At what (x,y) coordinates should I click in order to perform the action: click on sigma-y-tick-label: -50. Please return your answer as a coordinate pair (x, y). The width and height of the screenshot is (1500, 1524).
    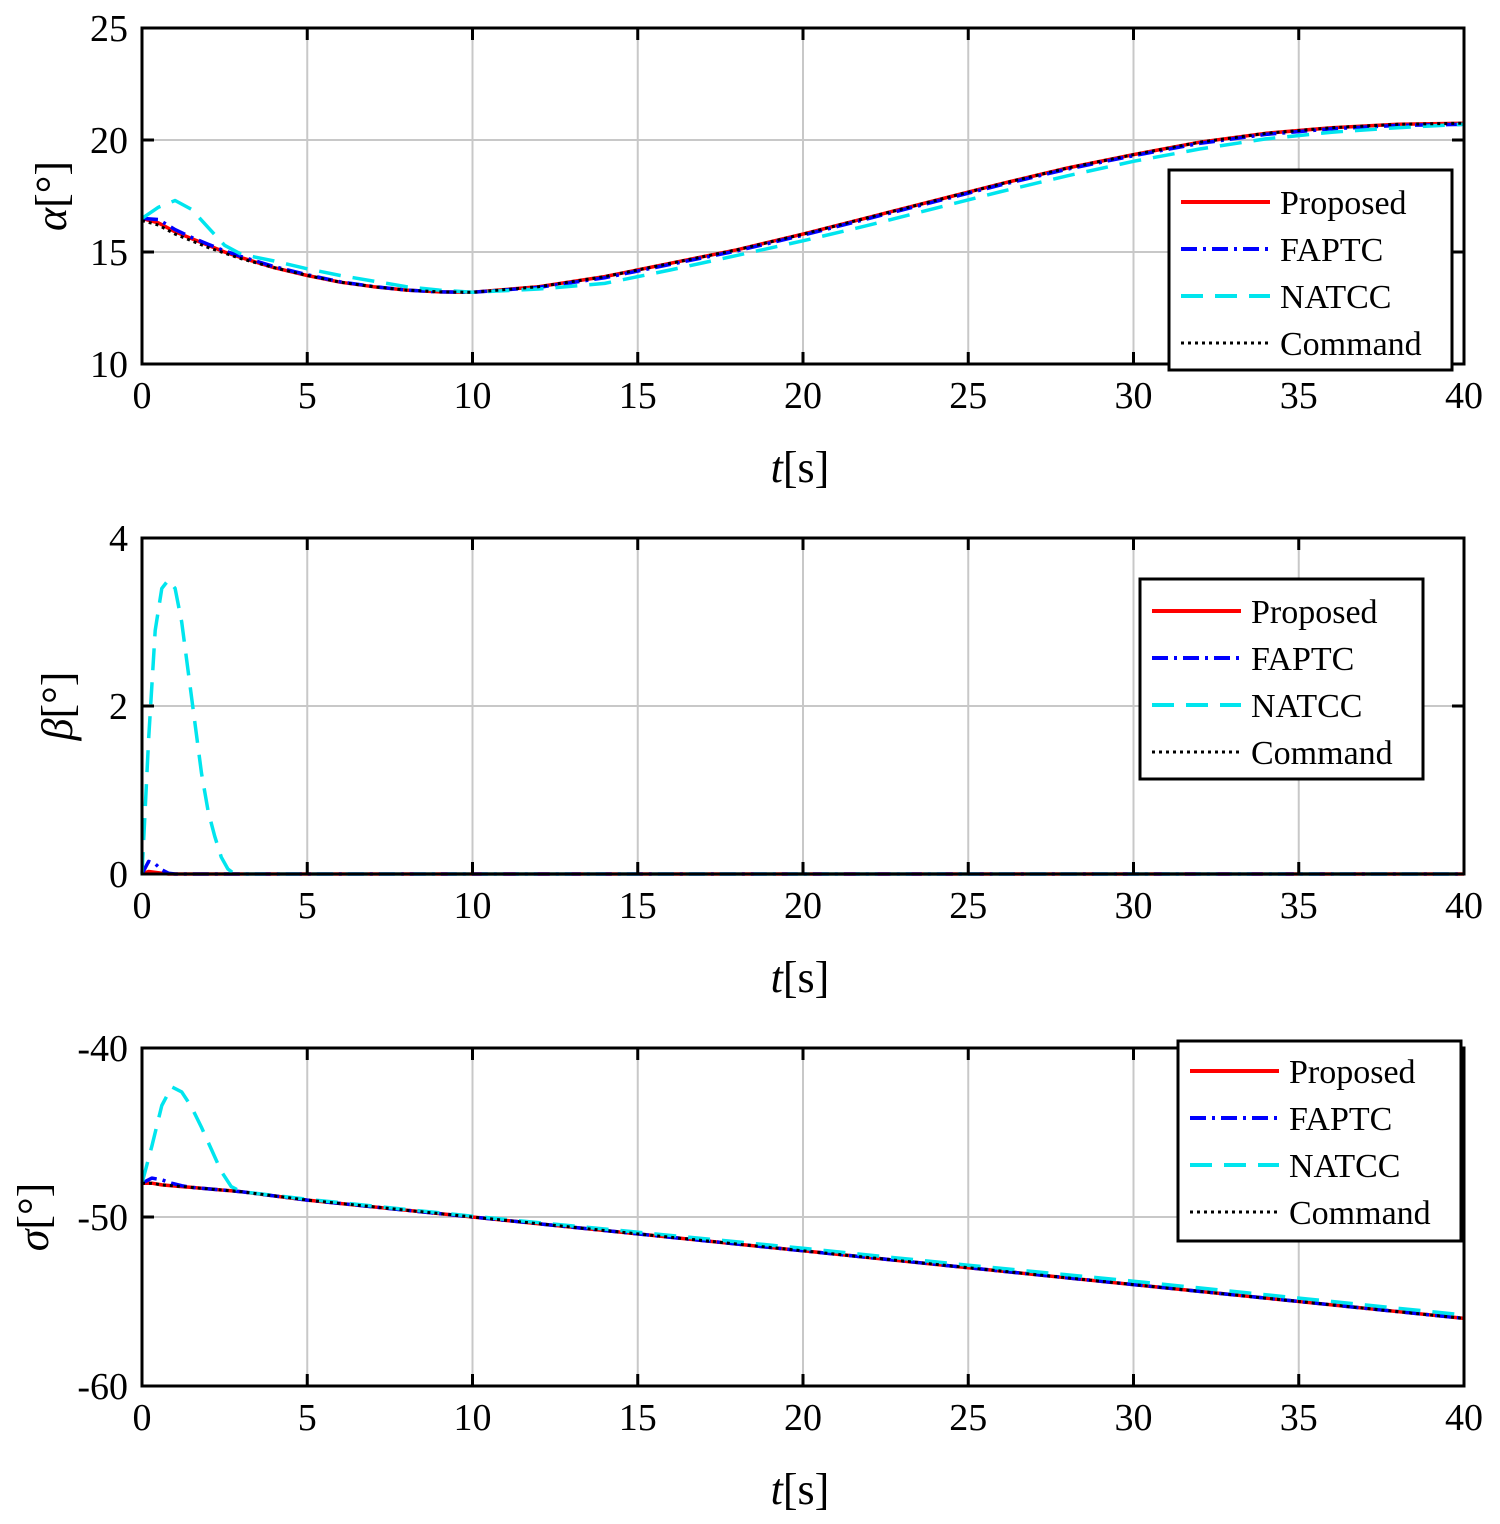
    Looking at the image, I should click on (102, 1218).